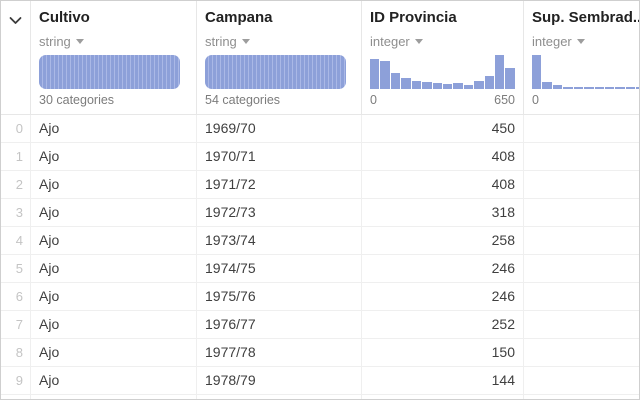 This screenshot has width=640, height=400. What do you see at coordinates (64, 17) in the screenshot?
I see `column-name: Cultivo` at bounding box center [64, 17].